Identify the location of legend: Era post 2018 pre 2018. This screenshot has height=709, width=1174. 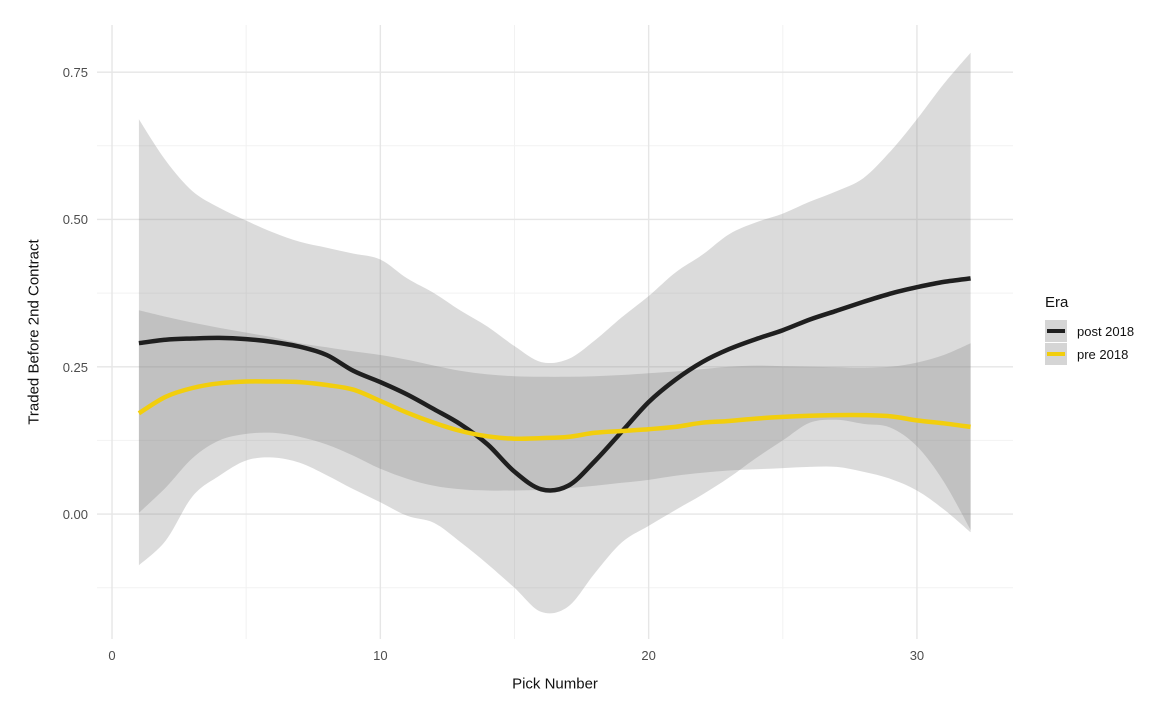
(1089, 330).